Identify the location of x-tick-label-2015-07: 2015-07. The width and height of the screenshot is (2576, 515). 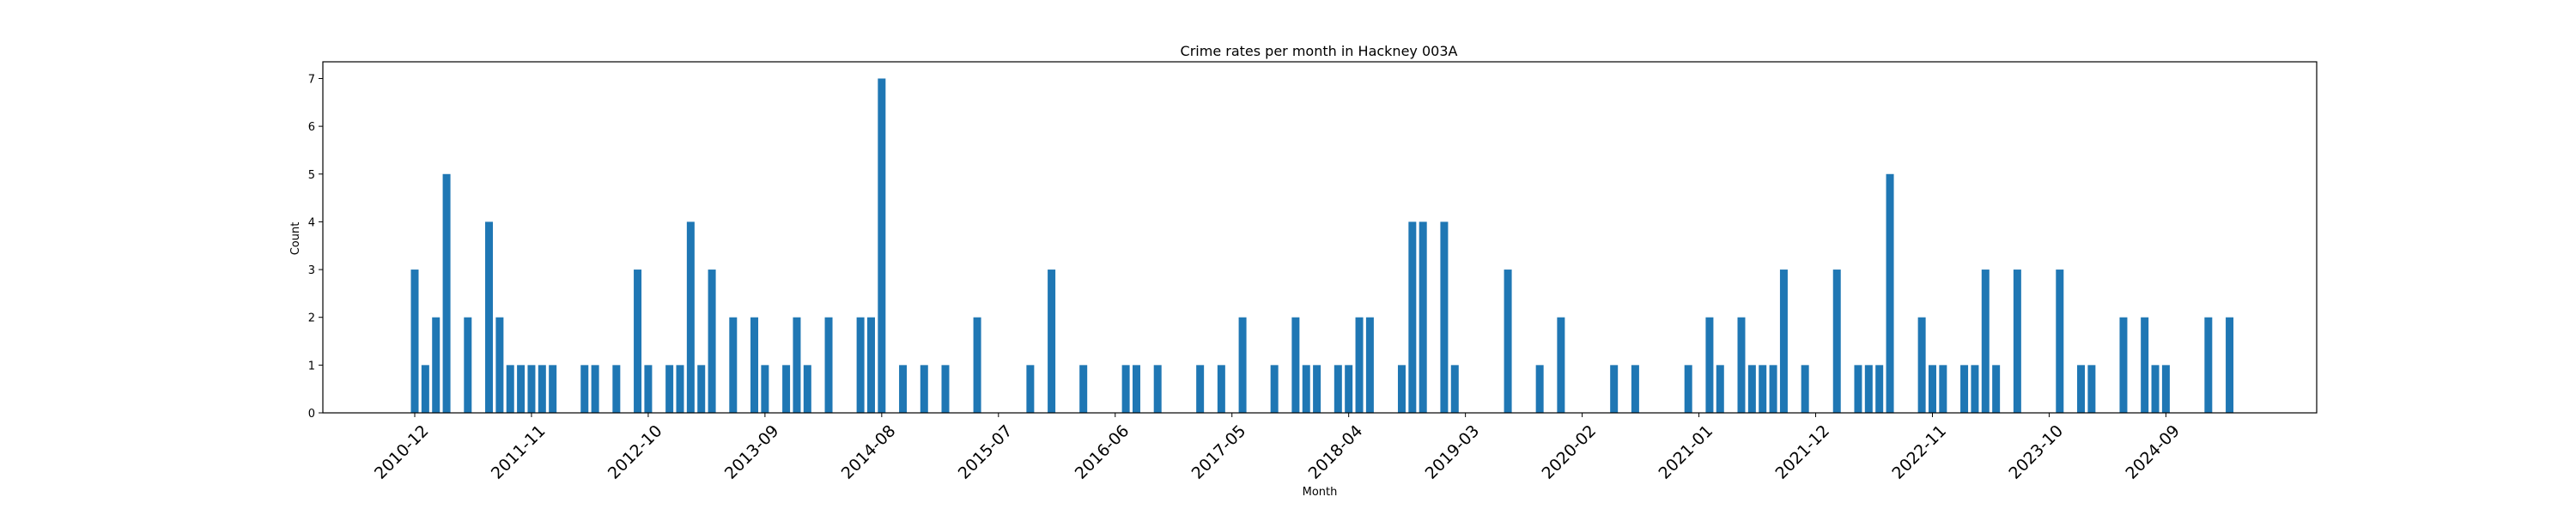
(986, 452).